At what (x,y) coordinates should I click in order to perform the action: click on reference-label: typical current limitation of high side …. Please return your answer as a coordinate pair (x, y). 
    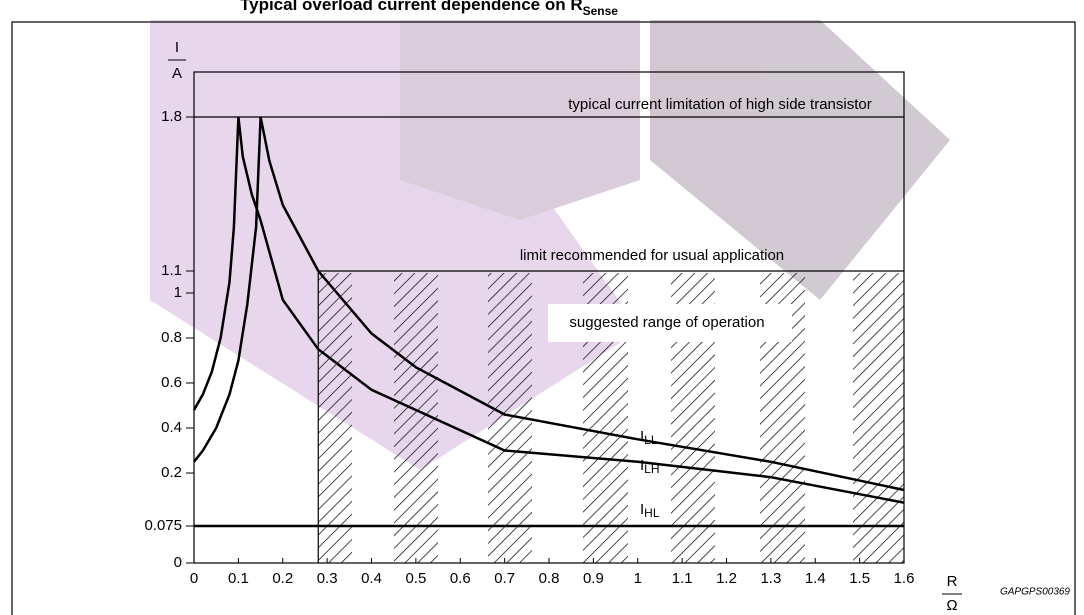
    Looking at the image, I should click on (719, 104).